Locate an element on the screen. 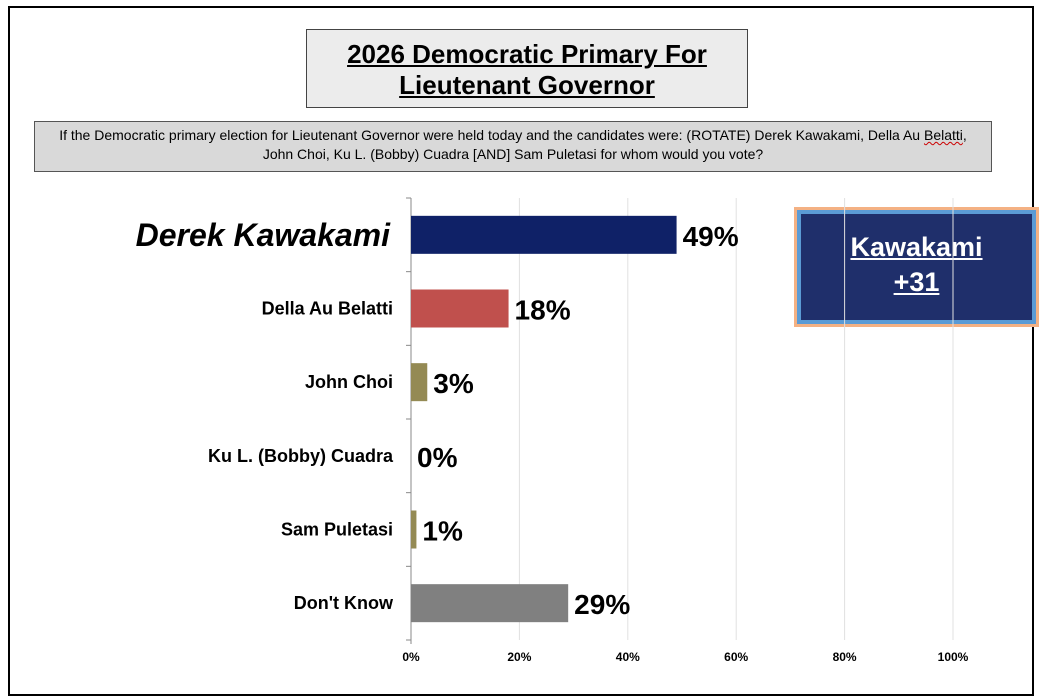 The image size is (1042, 696). margin-callout: Kawakami +31 is located at coordinates (916, 267).